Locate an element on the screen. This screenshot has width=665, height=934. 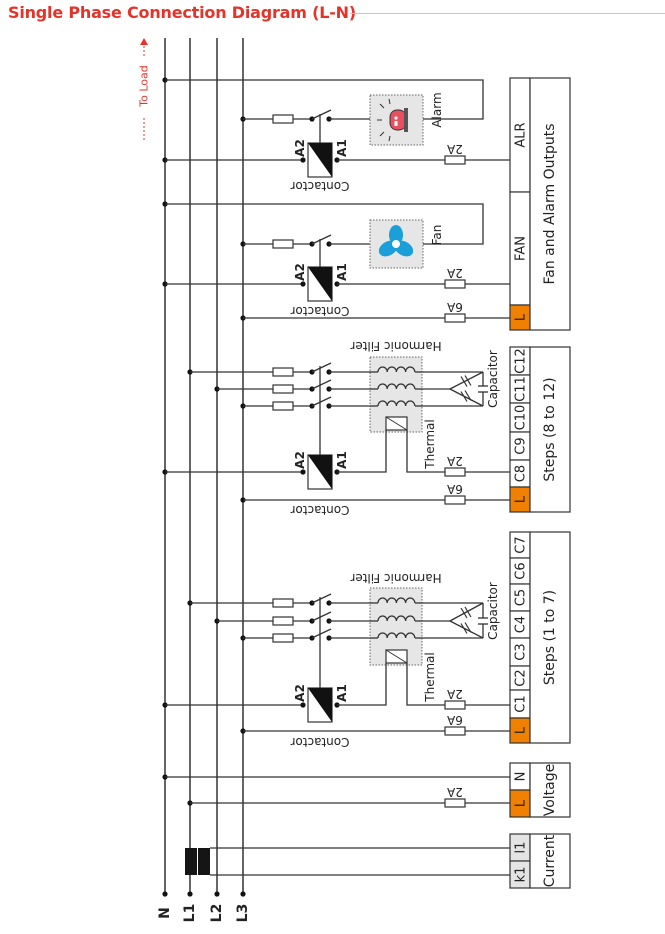
terminal-cell-label: l1 is located at coordinates (521, 848).